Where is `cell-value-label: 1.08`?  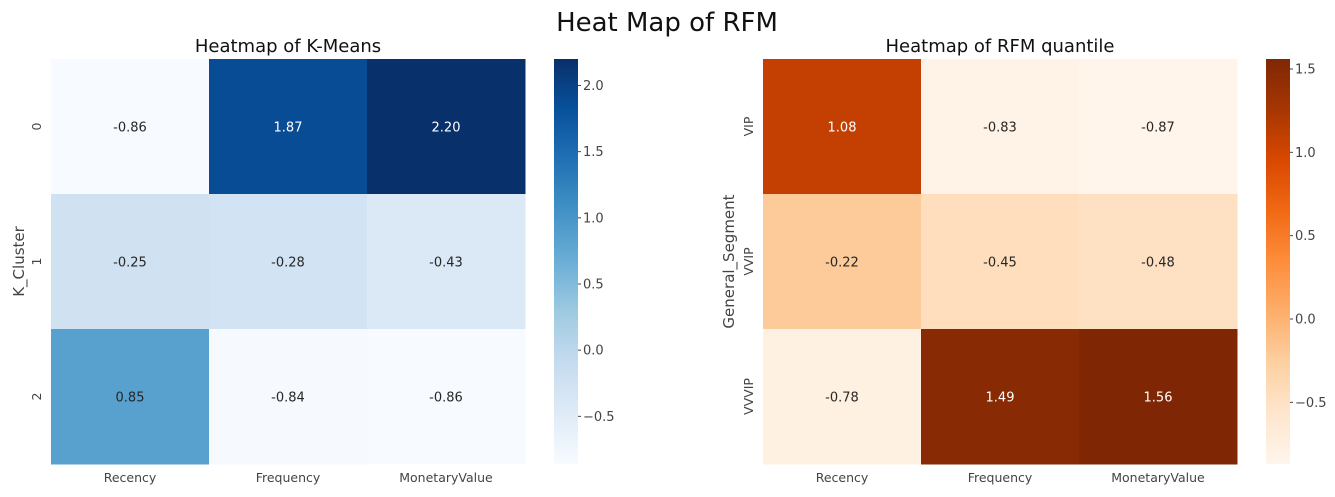
cell-value-label: 1.08 is located at coordinates (842, 128).